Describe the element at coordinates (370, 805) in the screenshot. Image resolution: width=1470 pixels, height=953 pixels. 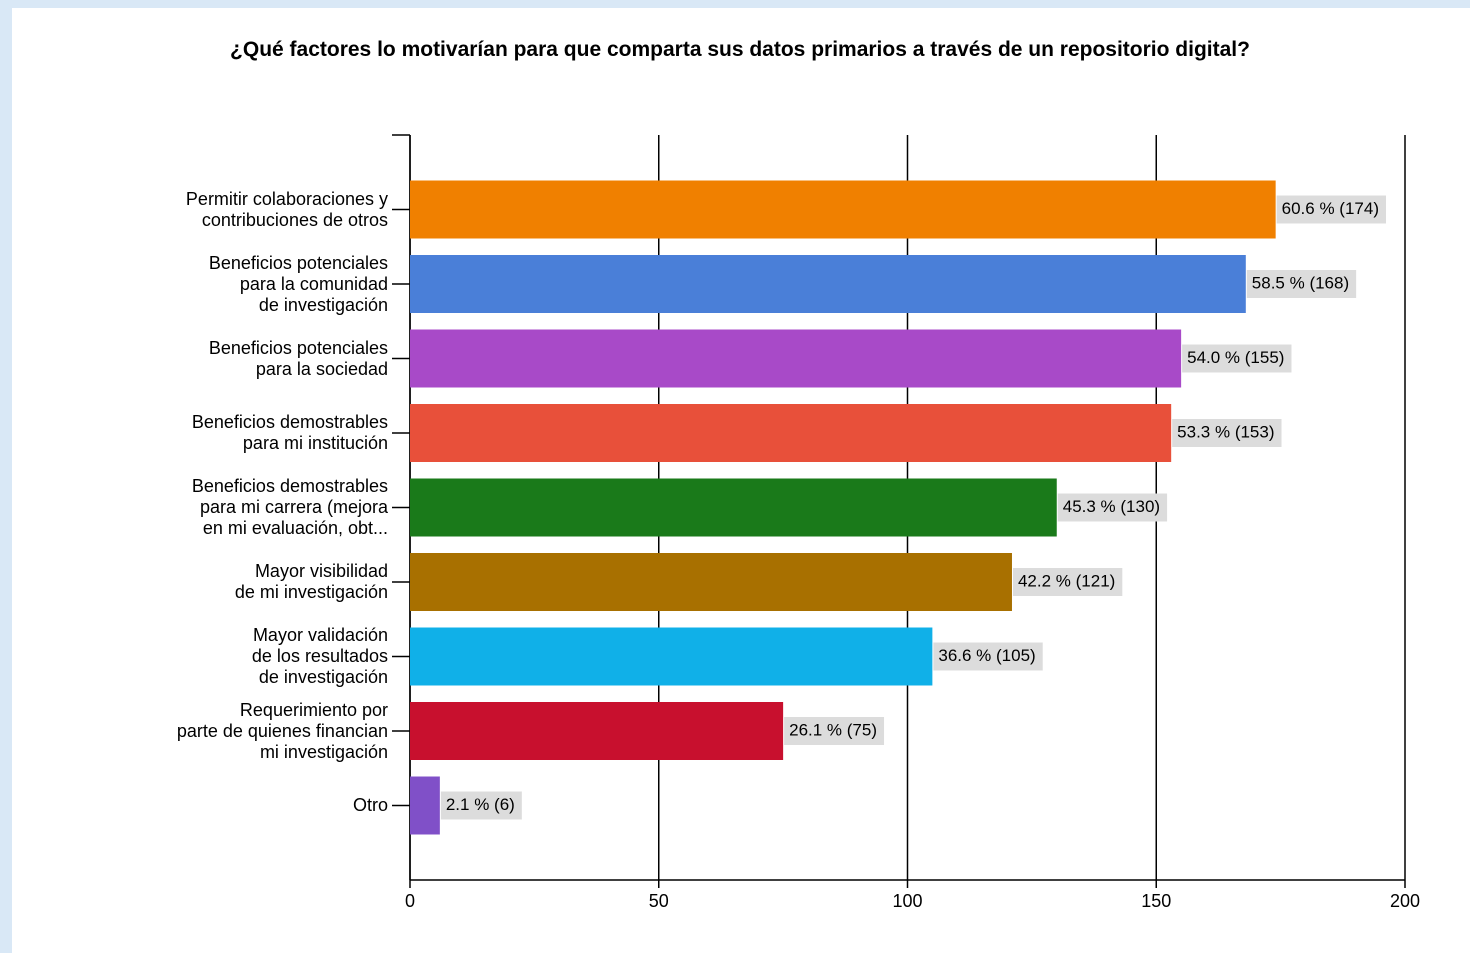
I see `y-tick-label: Otro` at that location.